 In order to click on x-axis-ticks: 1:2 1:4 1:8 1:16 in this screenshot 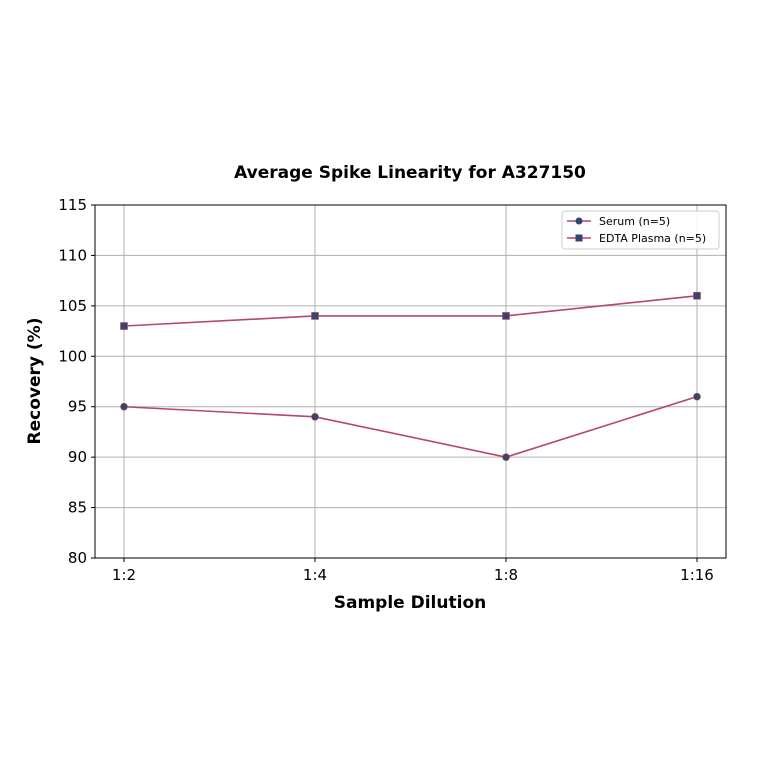, I will do `click(413, 571)`.